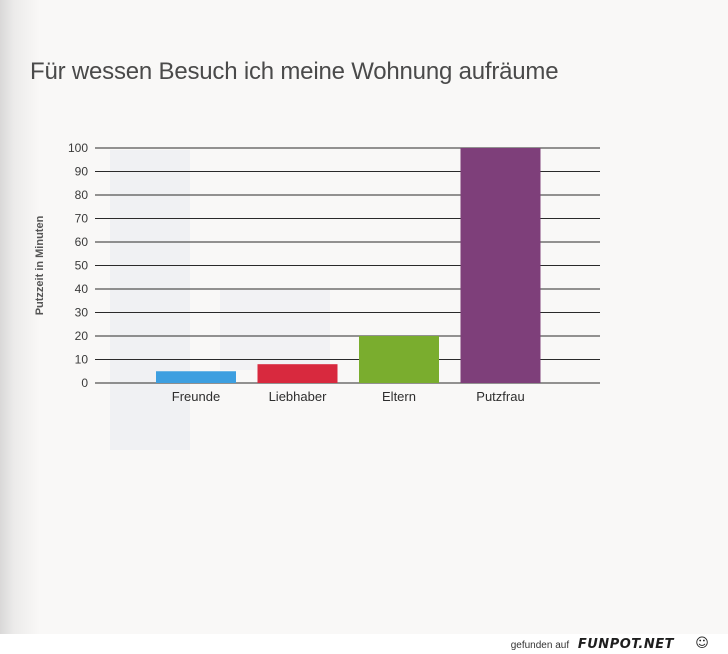 This screenshot has height=654, width=728. I want to click on y-tick-label: 100, so click(78, 148).